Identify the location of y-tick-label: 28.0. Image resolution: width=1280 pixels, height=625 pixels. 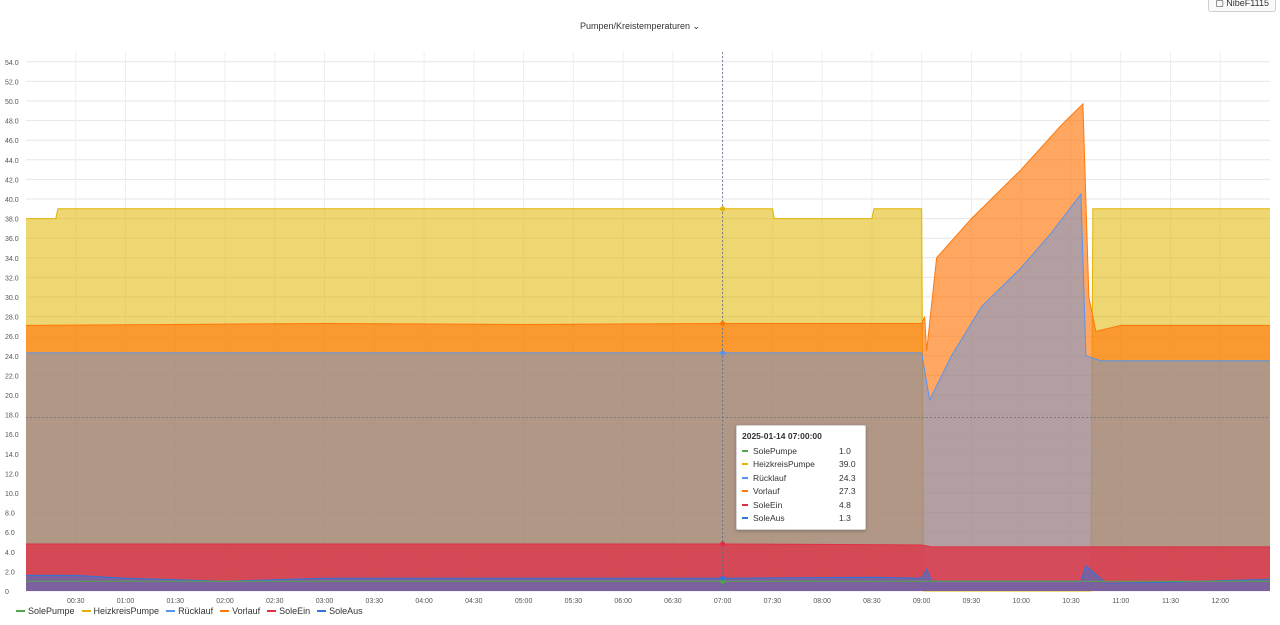
(12, 318).